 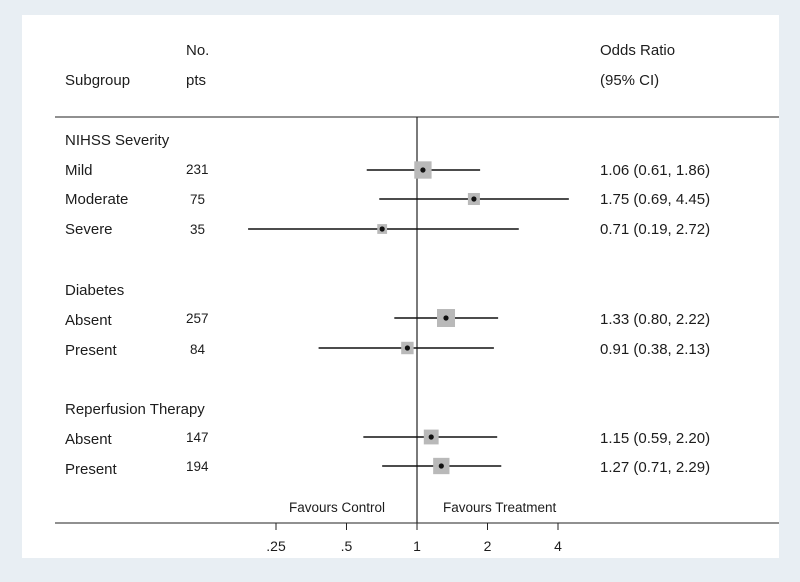 I want to click on x-tick-label: .5, so click(x=346, y=546).